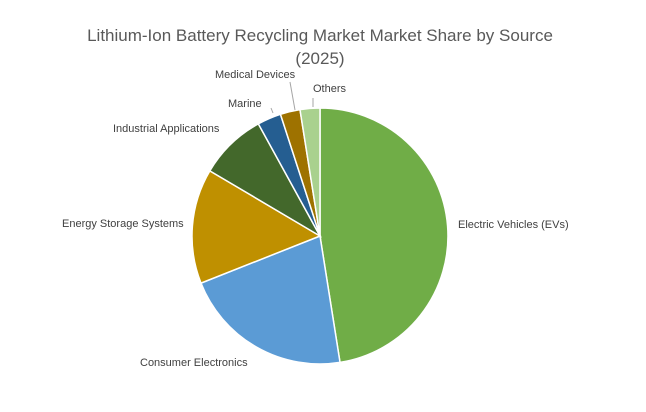 The height and width of the screenshot is (412, 646). I want to click on slice-label: Electric Vehicles (EVs), so click(513, 225).